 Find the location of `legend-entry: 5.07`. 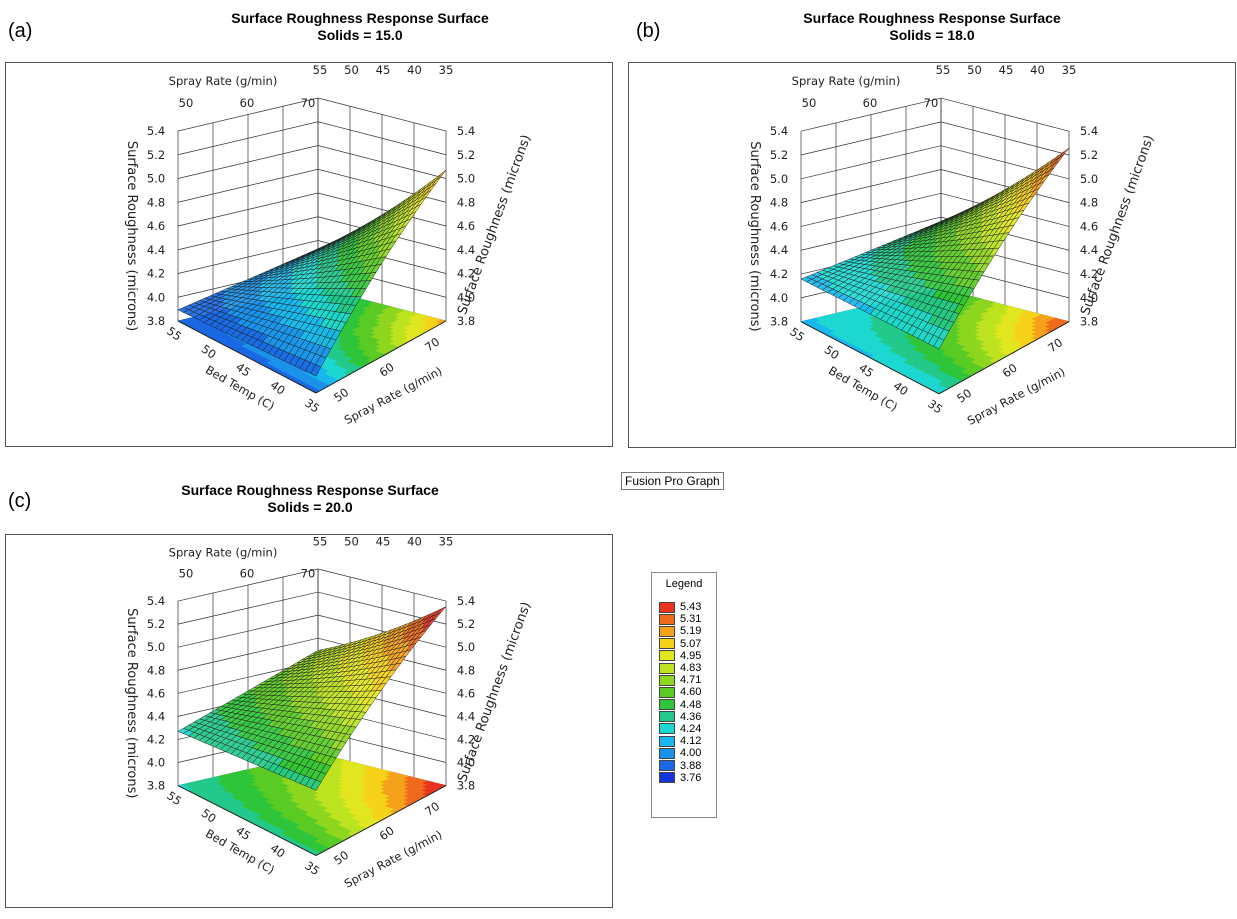

legend-entry: 5.07 is located at coordinates (680, 644).